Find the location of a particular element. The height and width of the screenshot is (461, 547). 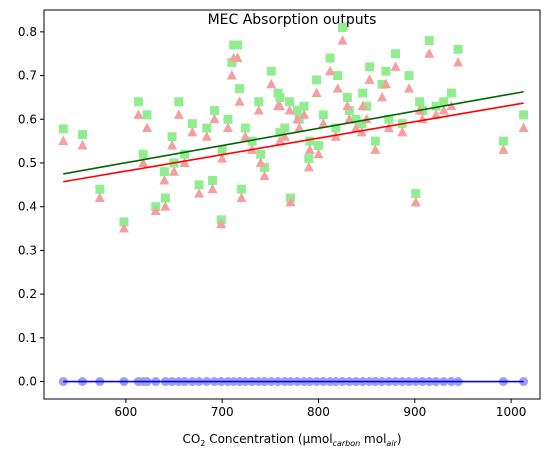

y-tick-label-6: 0.6 is located at coordinates (27, 119).